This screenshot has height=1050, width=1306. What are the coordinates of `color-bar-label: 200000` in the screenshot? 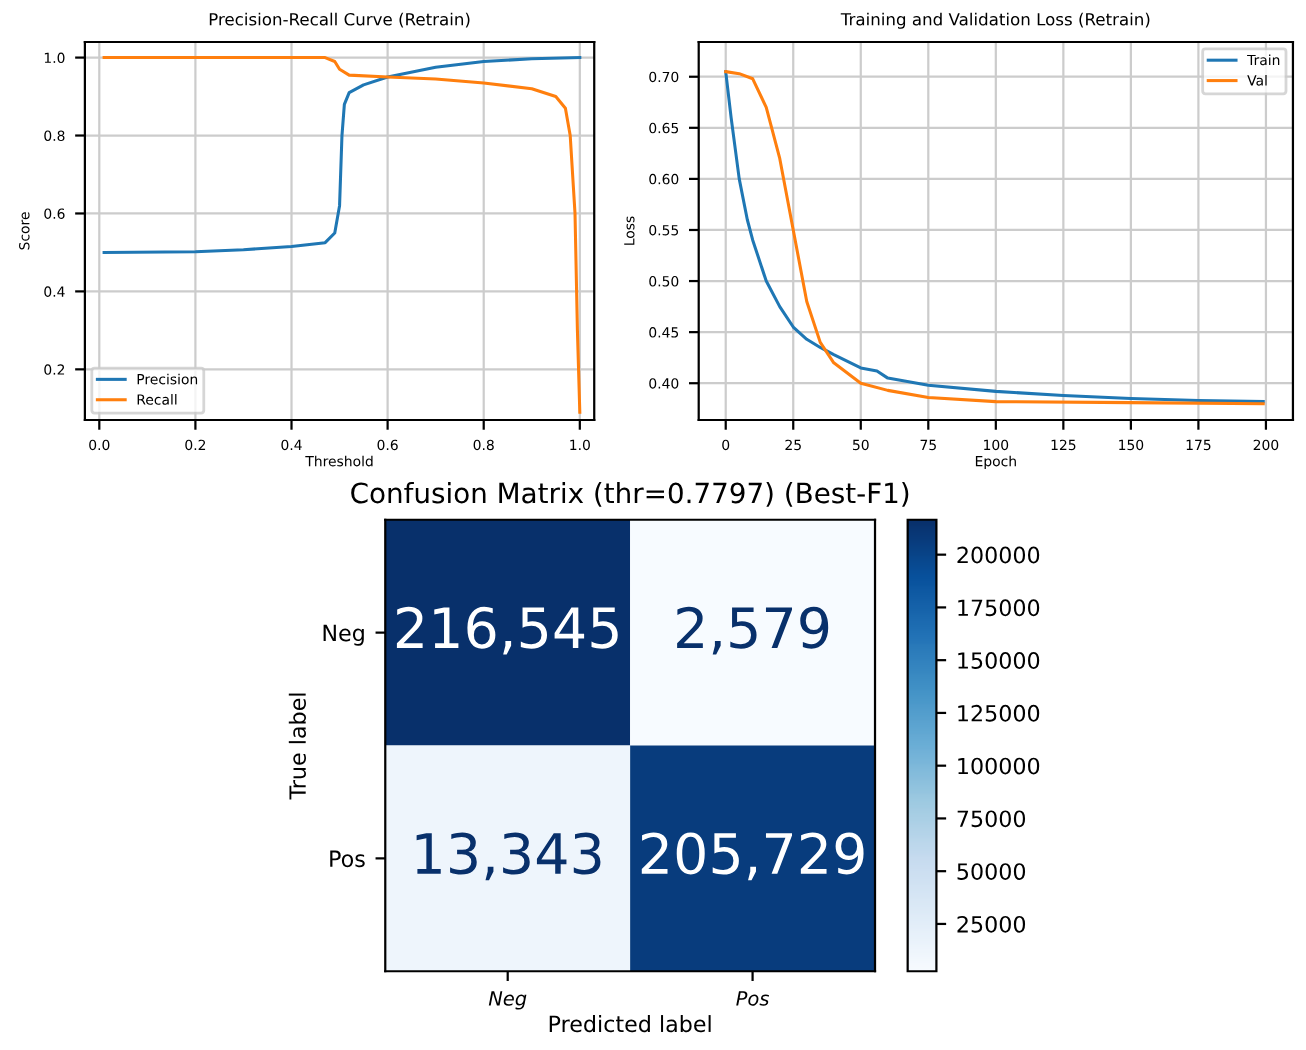 It's located at (998, 555).